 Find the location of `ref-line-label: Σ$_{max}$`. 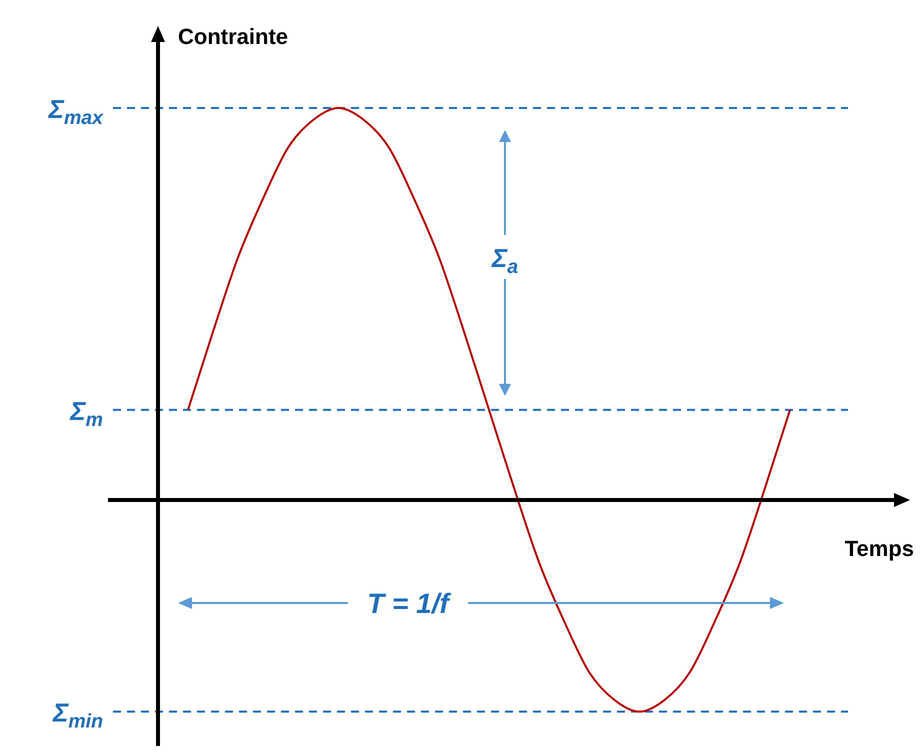

ref-line-label: Σ$_{max}$ is located at coordinates (76, 111).